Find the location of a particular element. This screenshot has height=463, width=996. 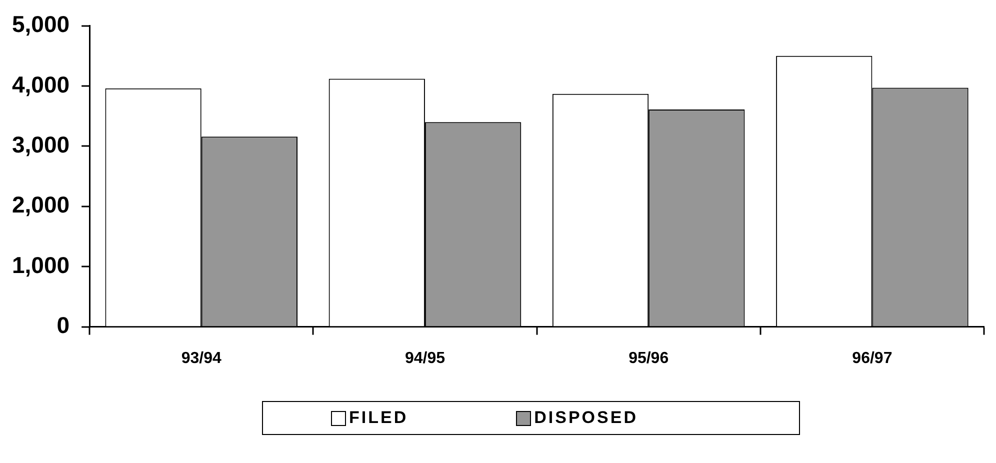

legend-label: FILED is located at coordinates (378, 418).